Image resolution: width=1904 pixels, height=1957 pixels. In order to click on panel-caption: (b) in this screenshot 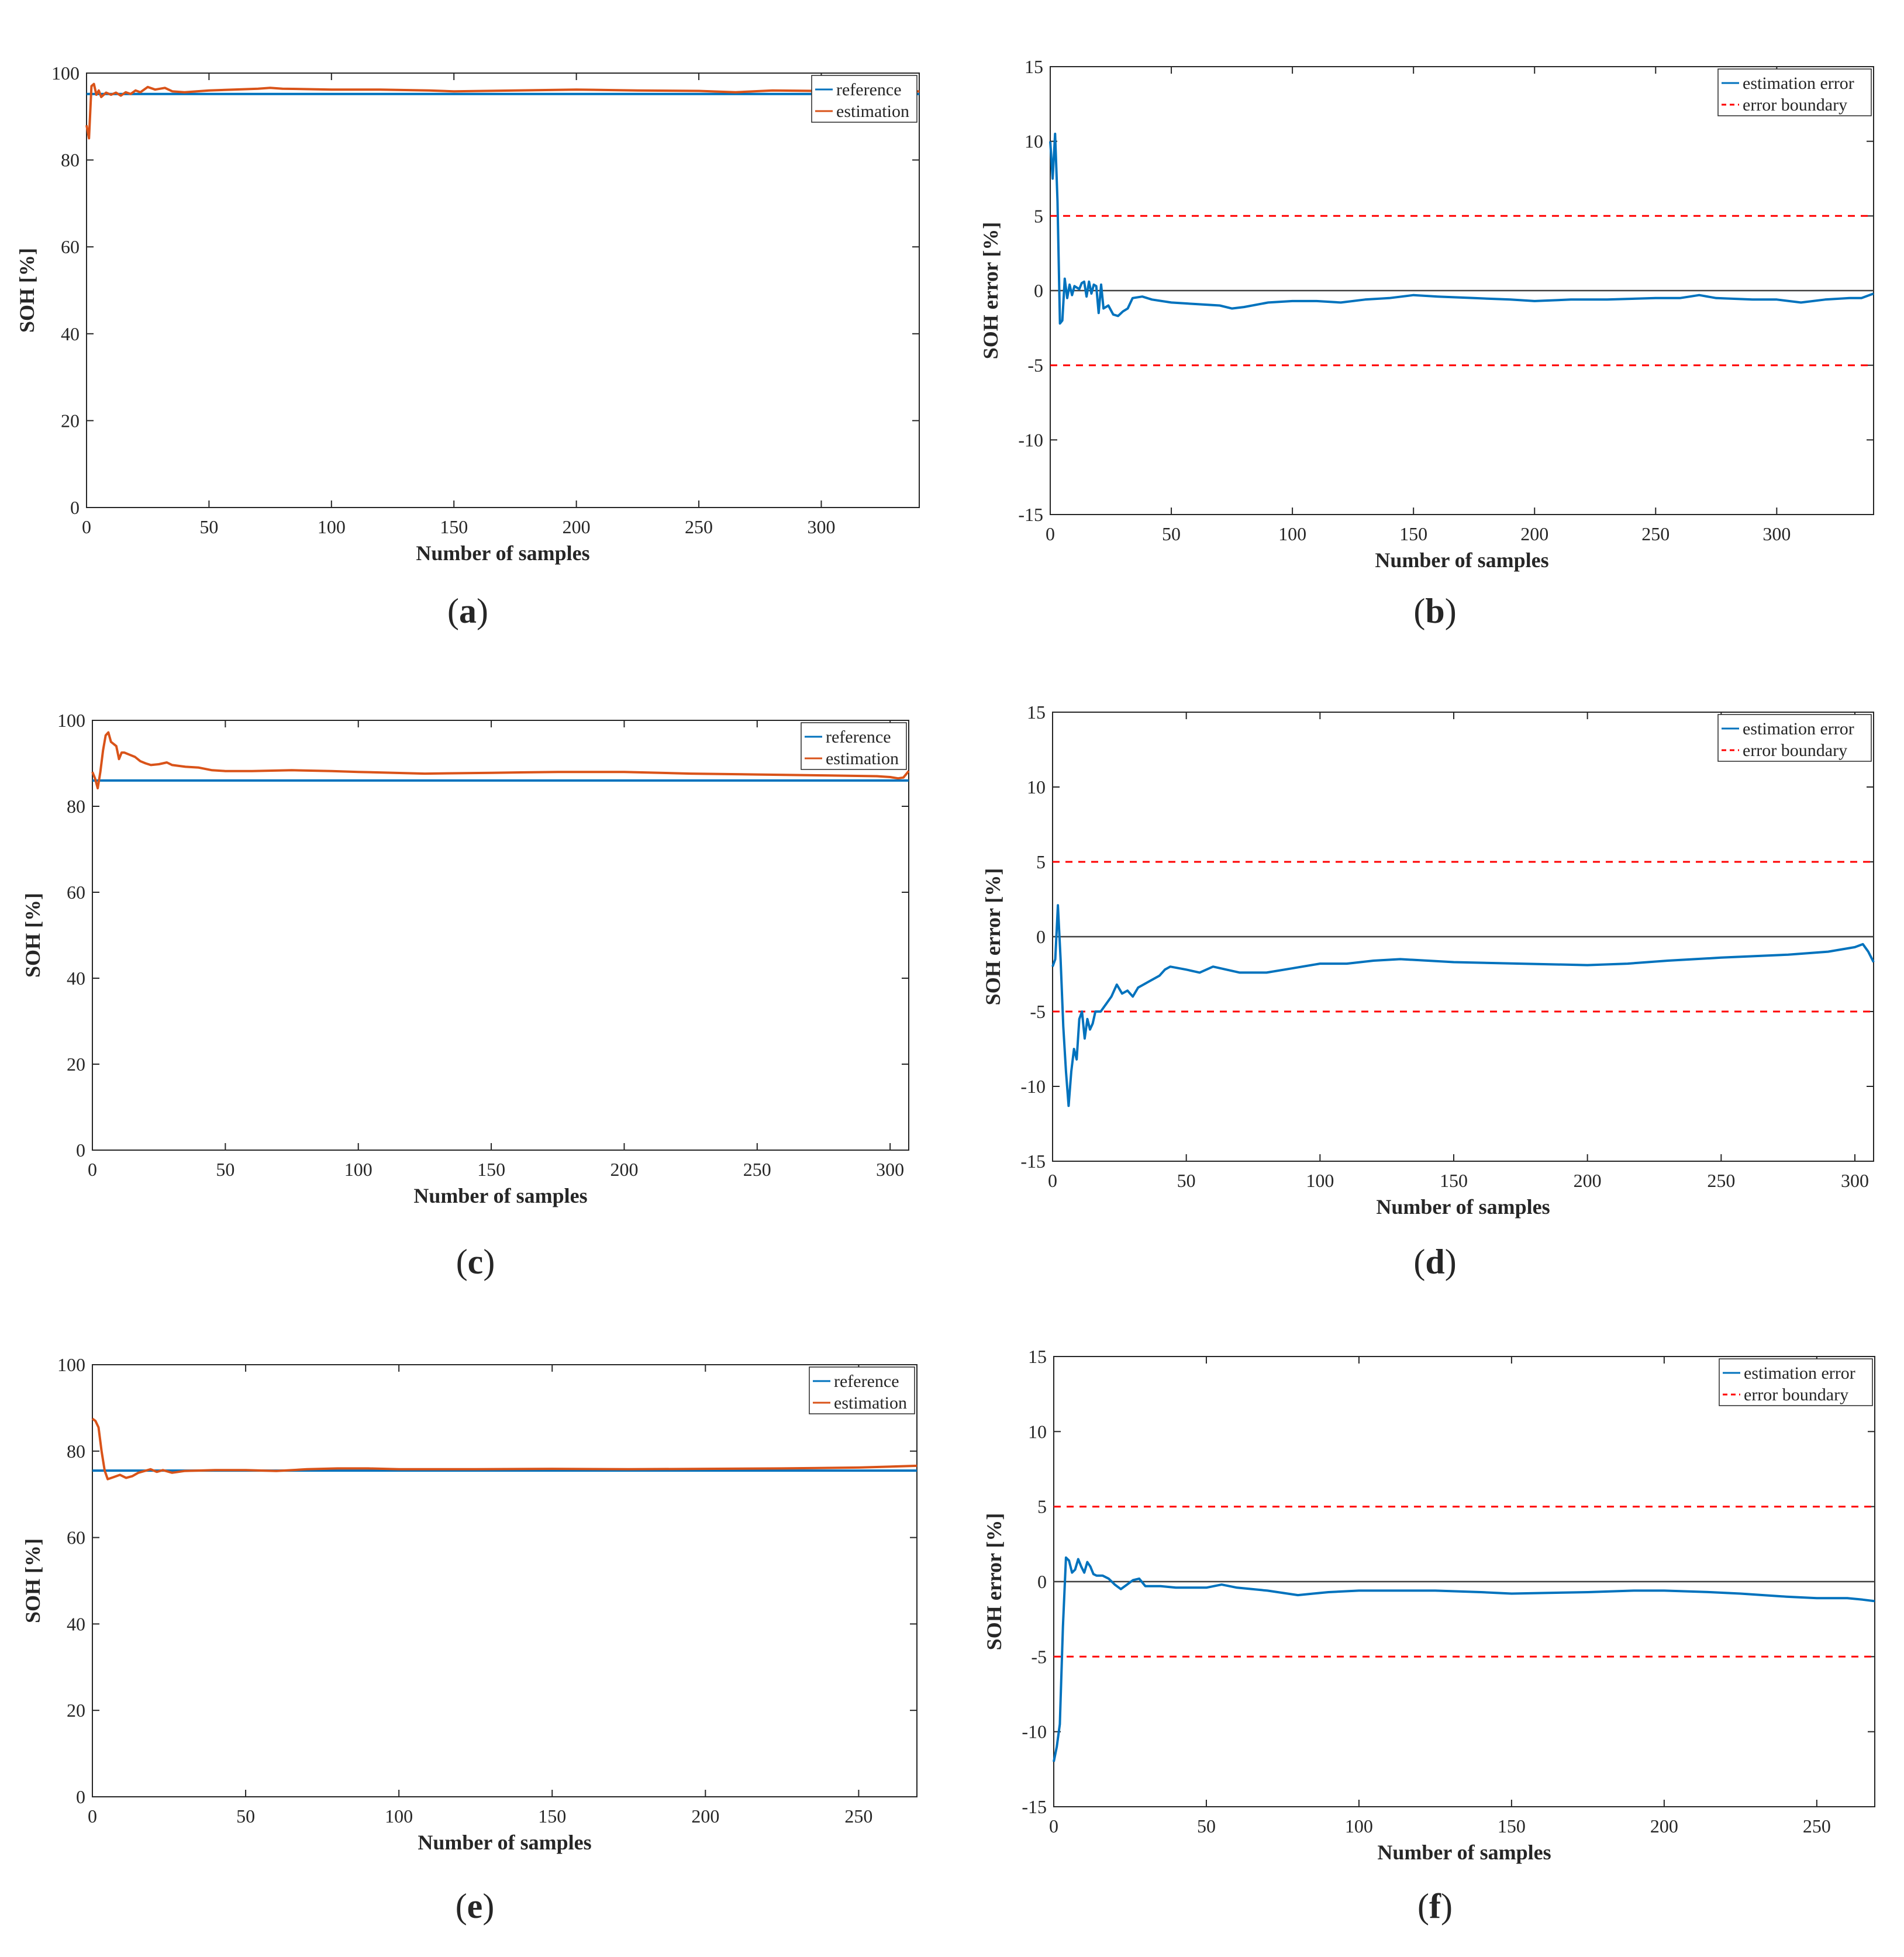, I will do `click(1434, 611)`.